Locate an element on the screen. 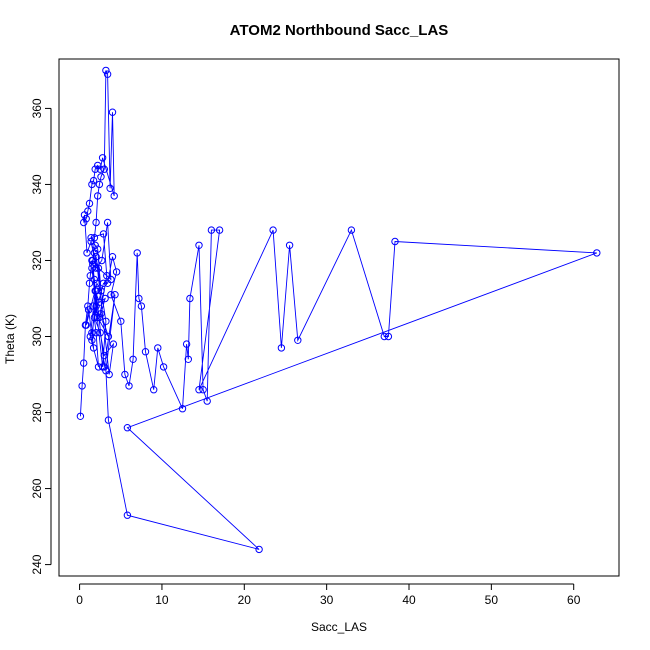  y-tick-label: 240 is located at coordinates (37, 564).